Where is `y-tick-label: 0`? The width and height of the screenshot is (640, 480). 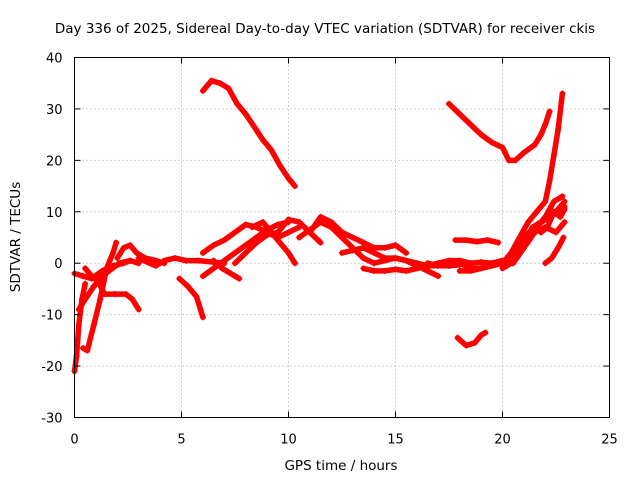 y-tick-label: 0 is located at coordinates (58, 264).